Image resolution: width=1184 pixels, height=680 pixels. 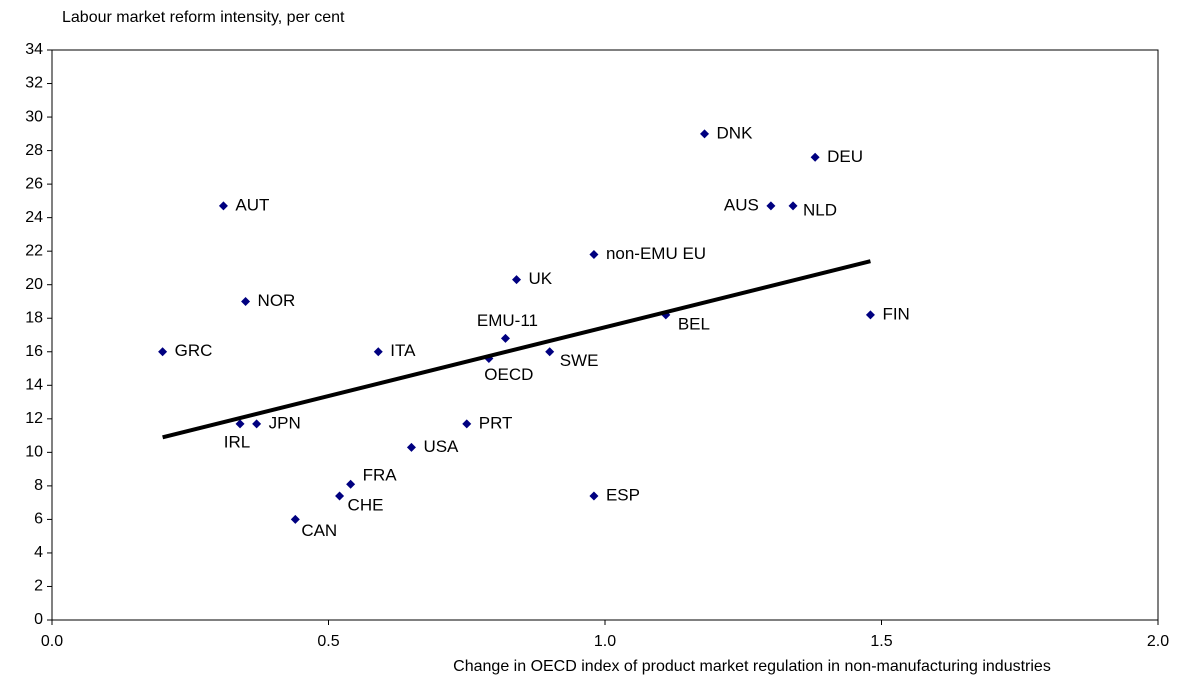 I want to click on y-tick-label: 26, so click(x=34, y=183).